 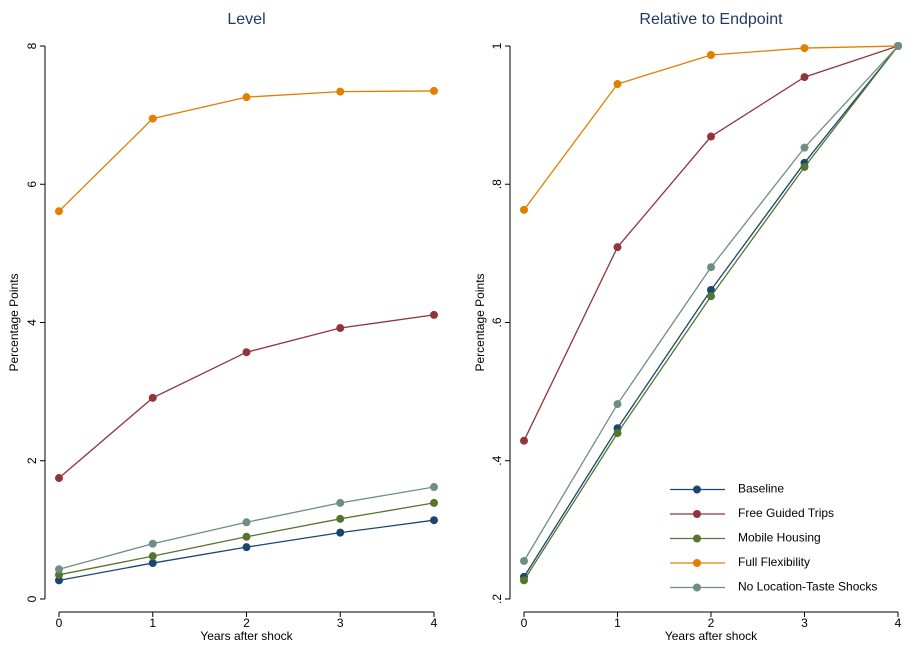 What do you see at coordinates (32, 322) in the screenshot?
I see `y-tick-label: 4` at bounding box center [32, 322].